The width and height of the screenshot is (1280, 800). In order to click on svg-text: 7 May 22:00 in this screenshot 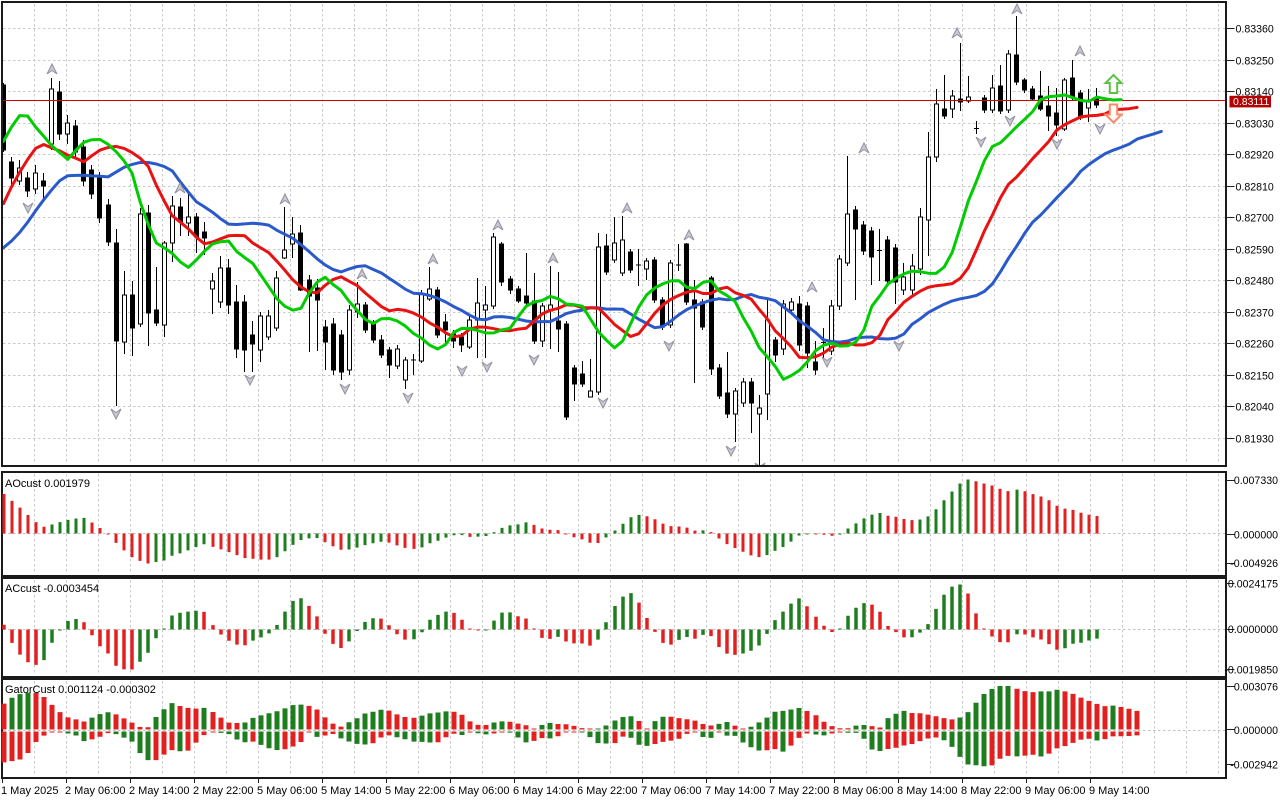, I will do `click(799, 791)`.